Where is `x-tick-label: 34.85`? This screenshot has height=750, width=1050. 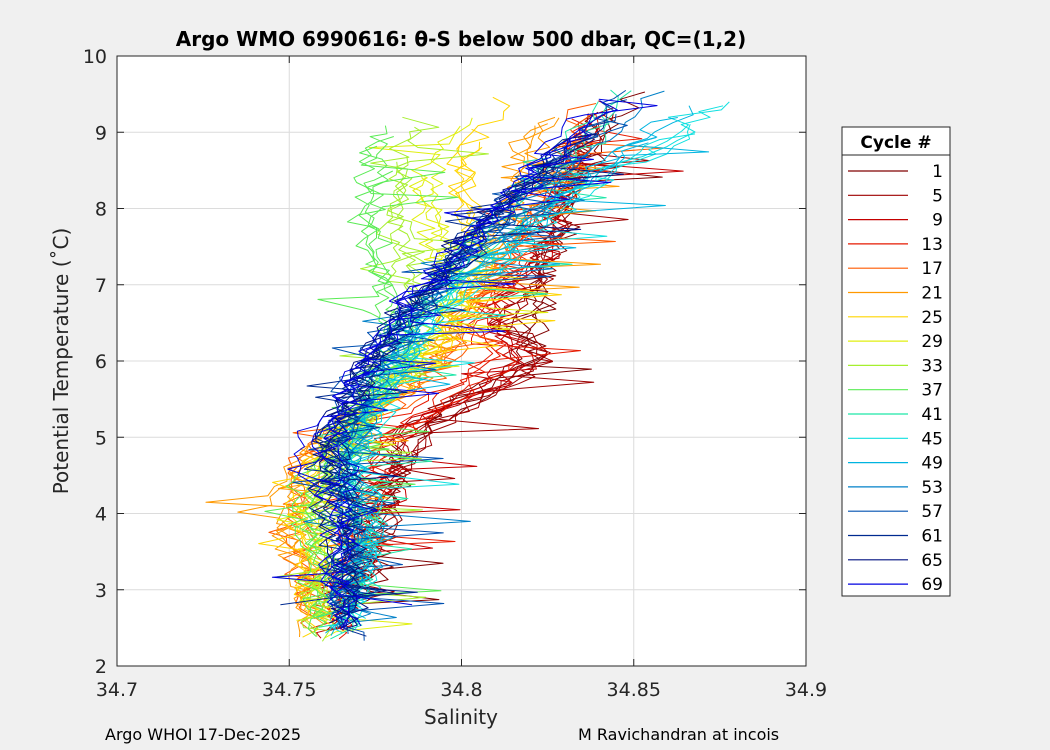
x-tick-label: 34.85 is located at coordinates (634, 690).